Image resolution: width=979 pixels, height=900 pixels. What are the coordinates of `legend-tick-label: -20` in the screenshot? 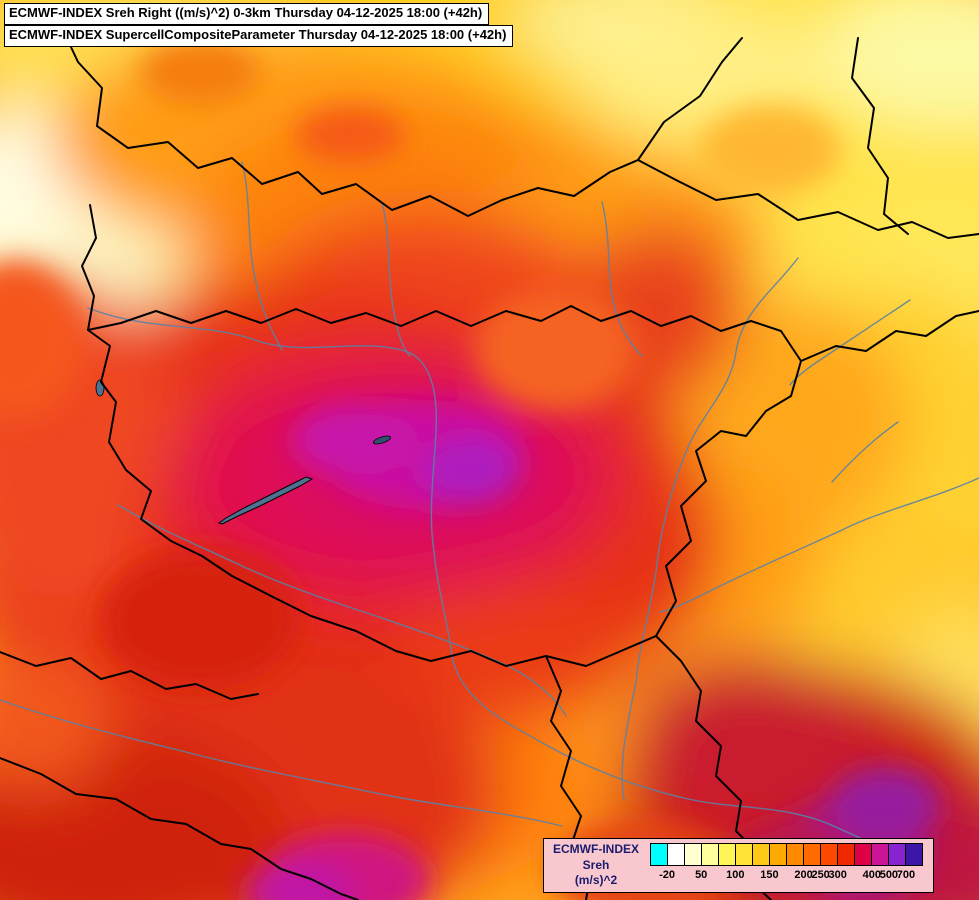 It's located at (667, 875).